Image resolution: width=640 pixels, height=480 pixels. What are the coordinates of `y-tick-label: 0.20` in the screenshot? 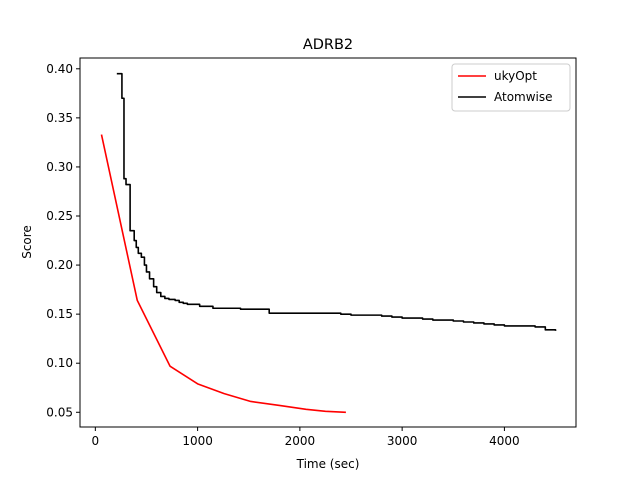 It's located at (59, 265).